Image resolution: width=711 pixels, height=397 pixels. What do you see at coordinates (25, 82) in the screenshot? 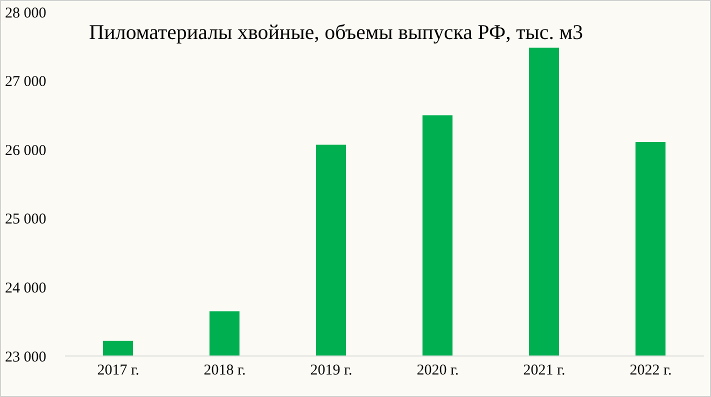
I see `y-tick-label: 27 000` at bounding box center [25, 82].